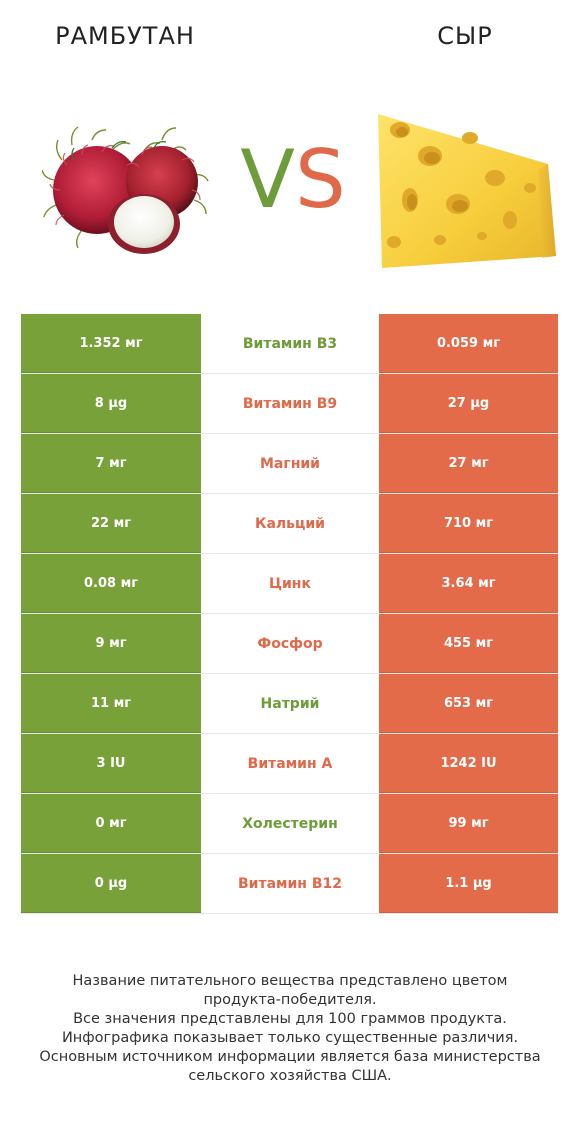 This screenshot has width=580, height=1144. What do you see at coordinates (468, 823) in the screenshot?
I see `right-value: 99 мг` at bounding box center [468, 823].